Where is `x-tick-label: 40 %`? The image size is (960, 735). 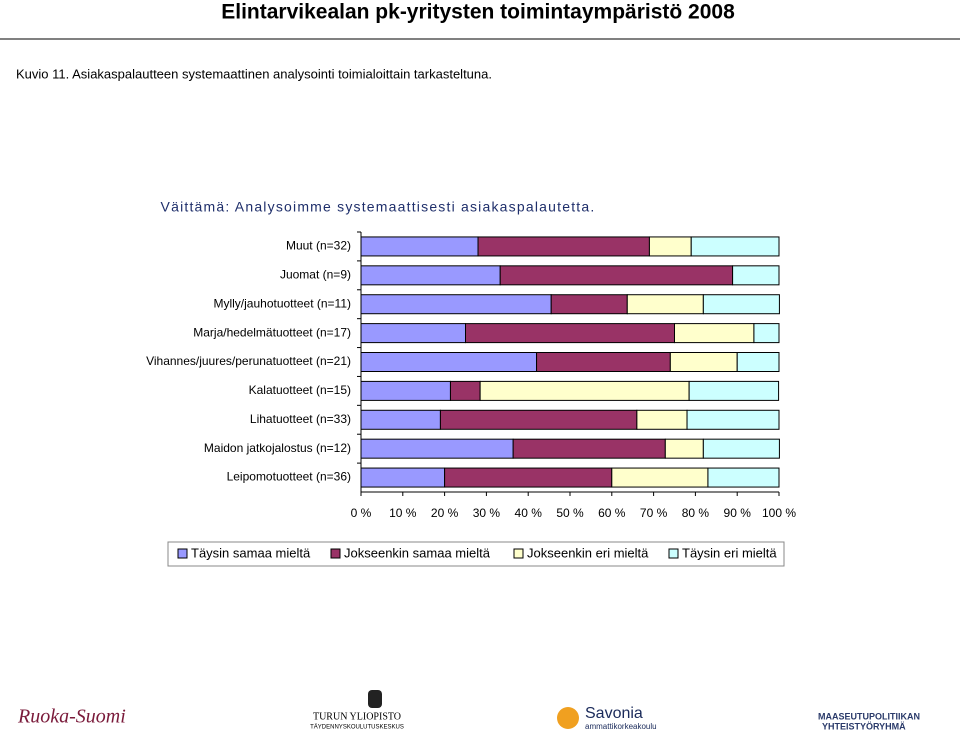 x-tick-label: 40 % is located at coordinates (529, 513).